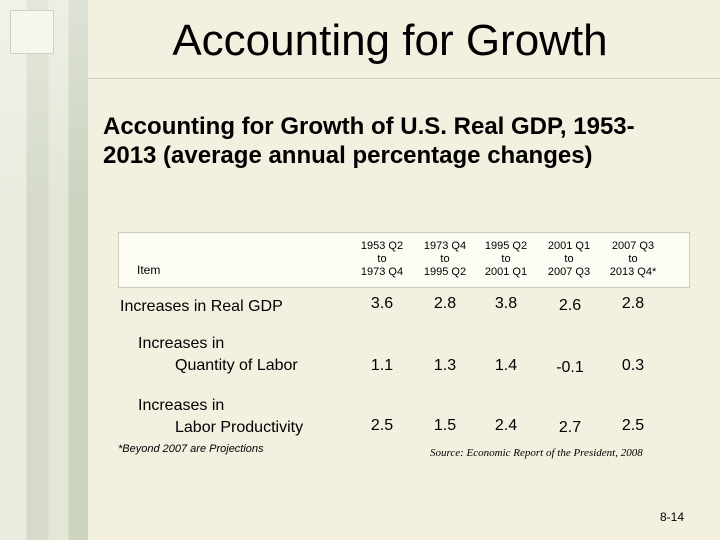 This screenshot has height=540, width=720. I want to click on table-cell: 0.3, so click(633, 365).